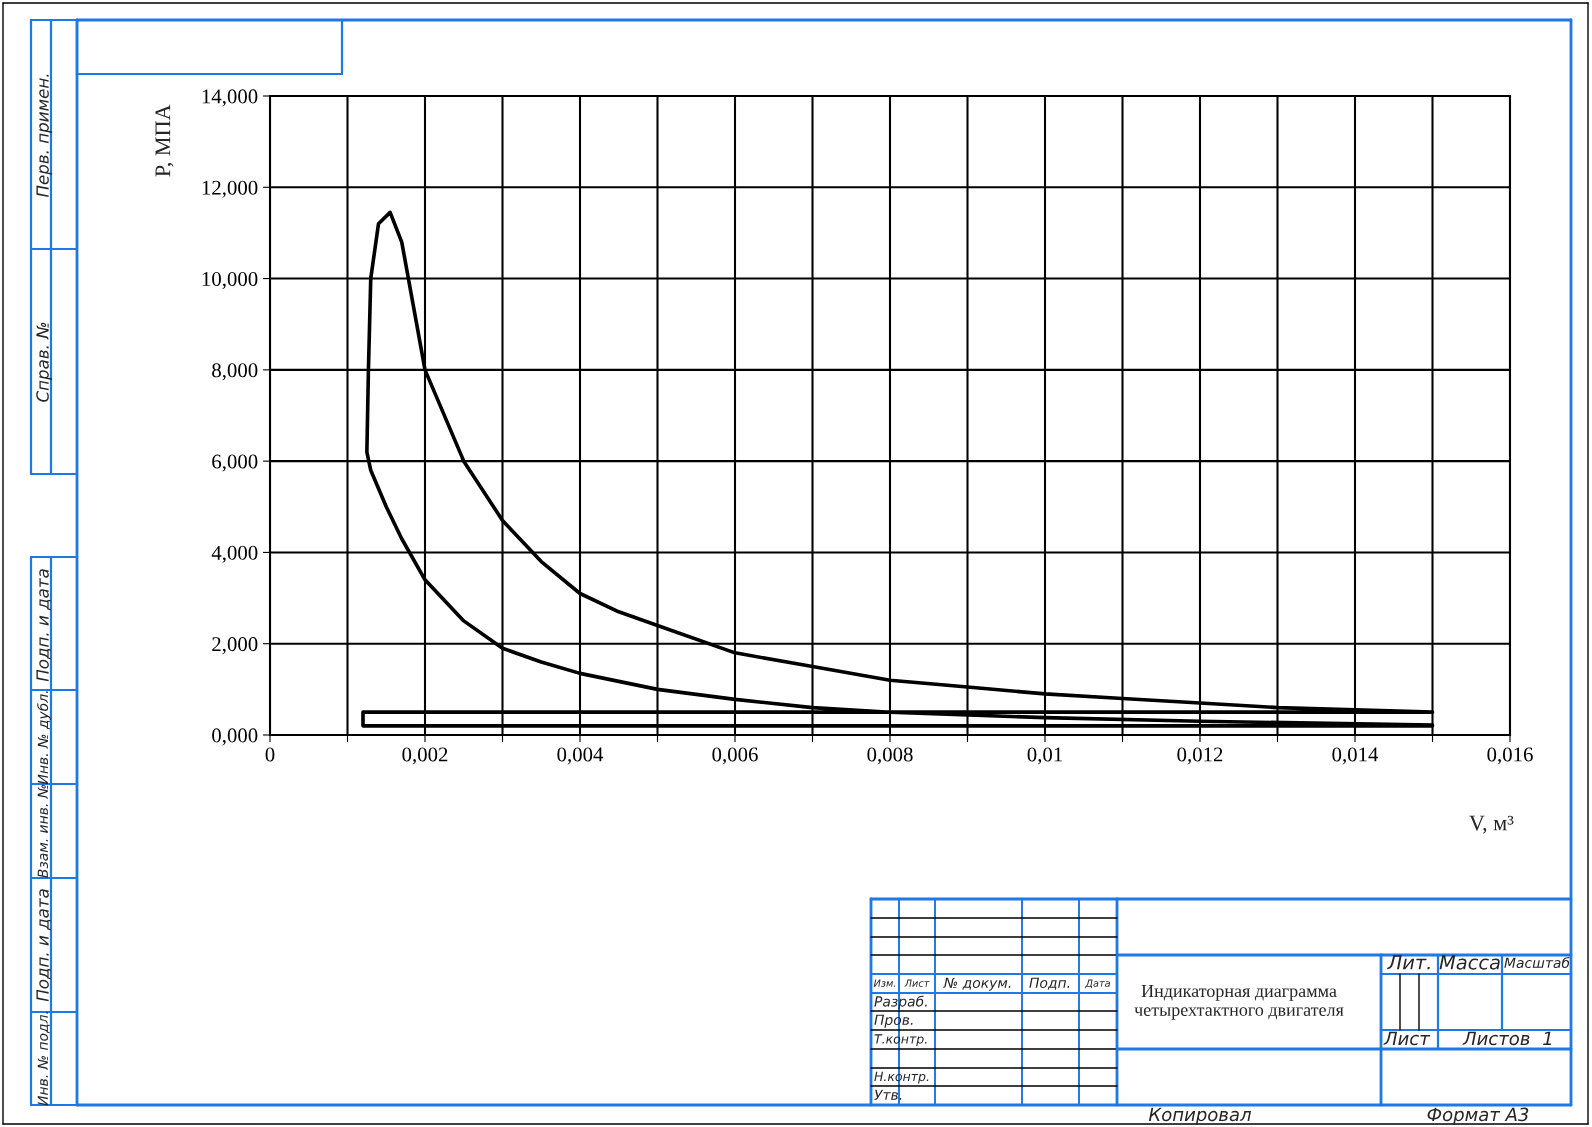 This screenshot has width=1592, height=1127. I want to click on x-tick-label: 0,006, so click(735, 756).